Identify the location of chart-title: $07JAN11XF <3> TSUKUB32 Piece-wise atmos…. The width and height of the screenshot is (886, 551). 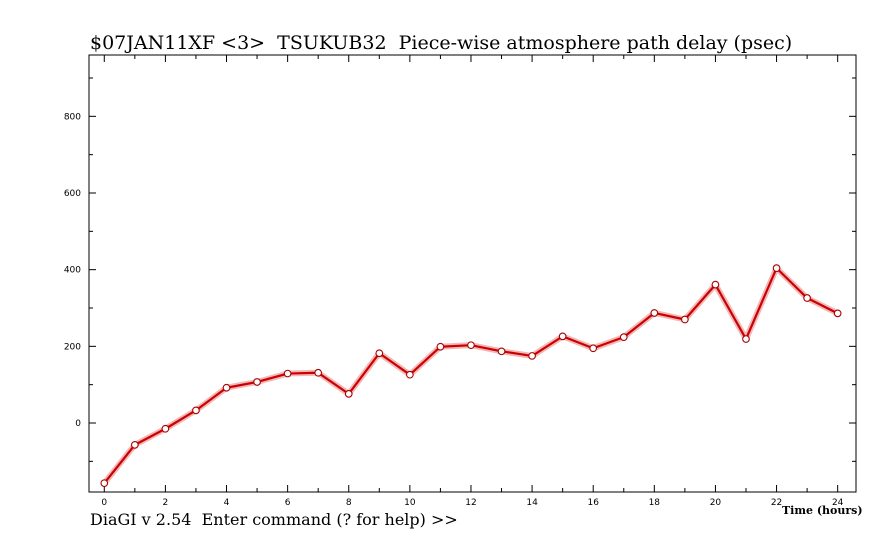
(441, 43).